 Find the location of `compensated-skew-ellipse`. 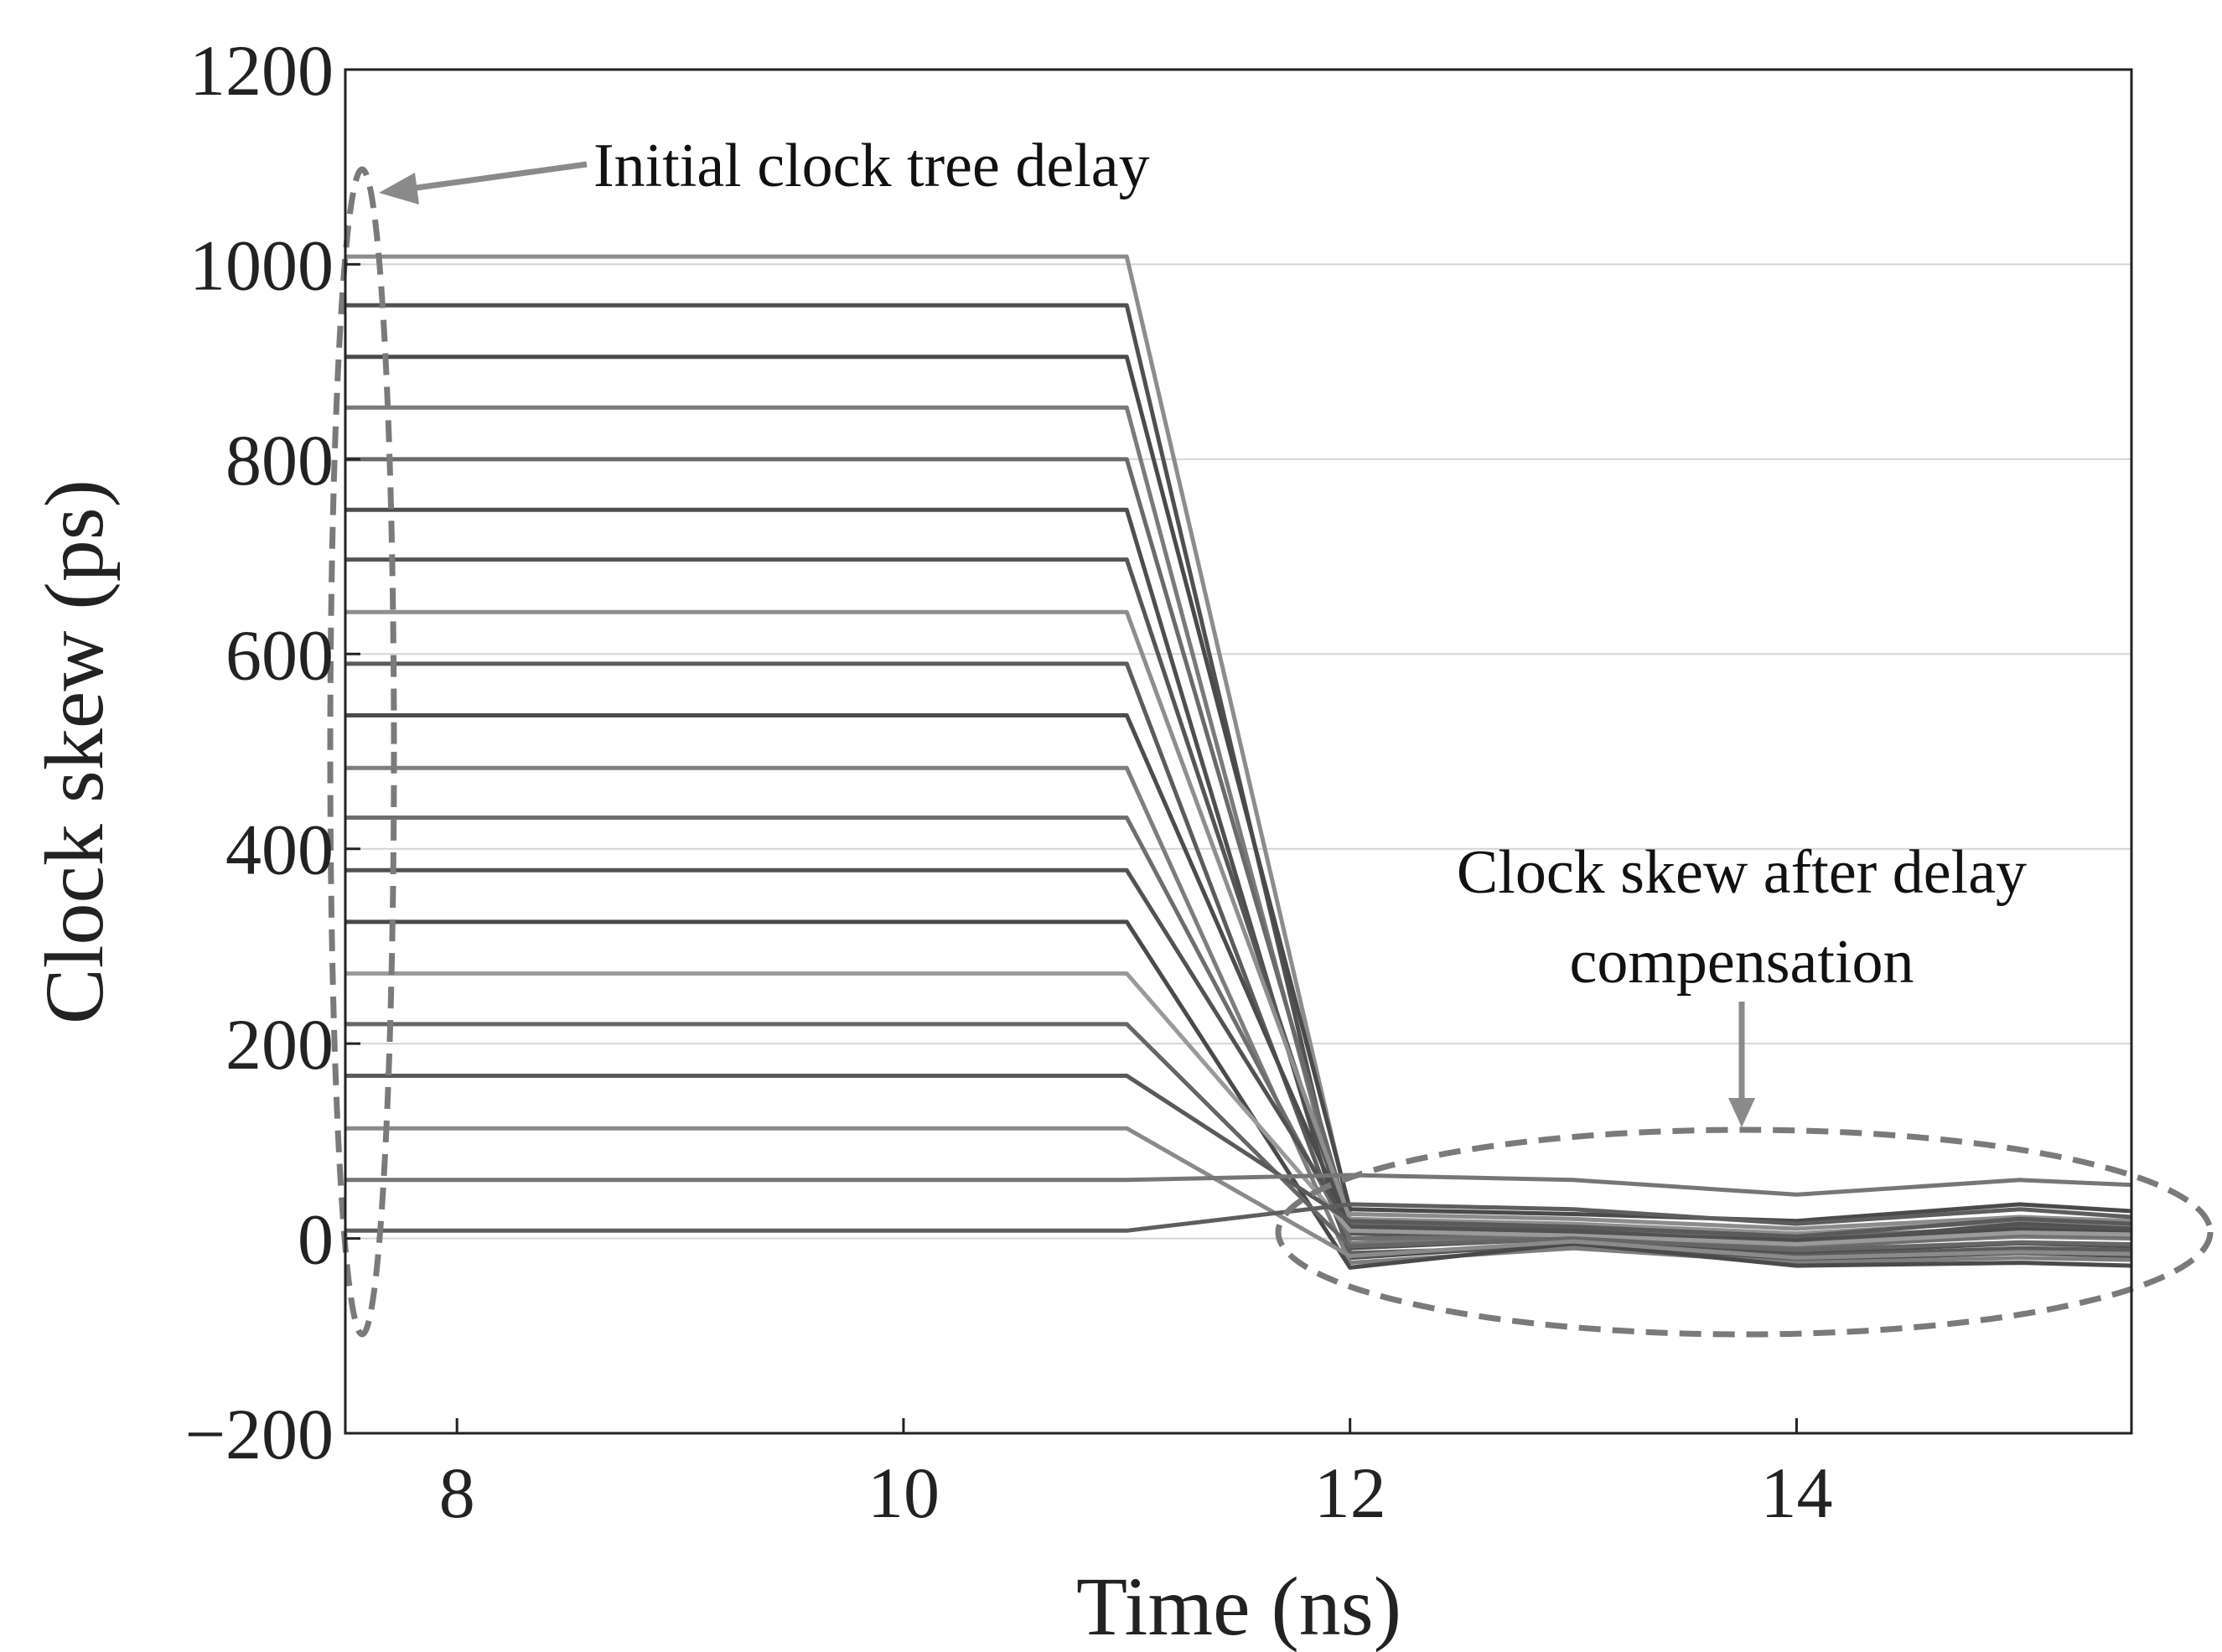

compensated-skew-ellipse is located at coordinates (1744, 1232).